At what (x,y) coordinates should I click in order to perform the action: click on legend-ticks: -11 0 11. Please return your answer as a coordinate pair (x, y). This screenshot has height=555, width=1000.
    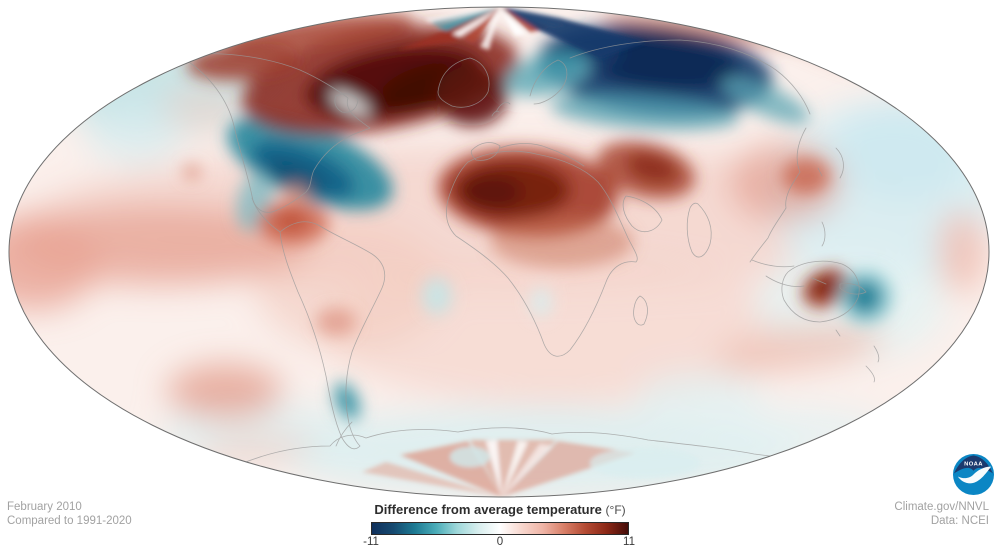
    Looking at the image, I should click on (499, 543).